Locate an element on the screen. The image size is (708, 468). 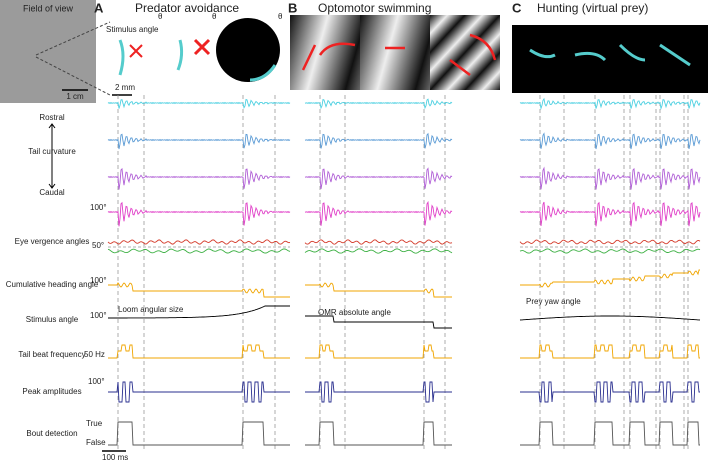
prey-image is located at coordinates (610, 59).